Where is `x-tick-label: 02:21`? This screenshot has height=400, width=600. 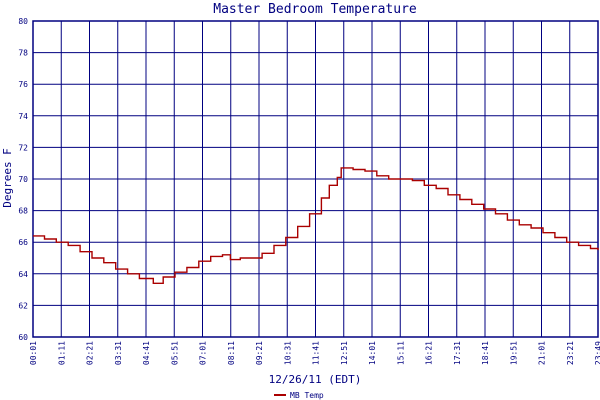
x-tick-label: 02:21 is located at coordinates (90, 353).